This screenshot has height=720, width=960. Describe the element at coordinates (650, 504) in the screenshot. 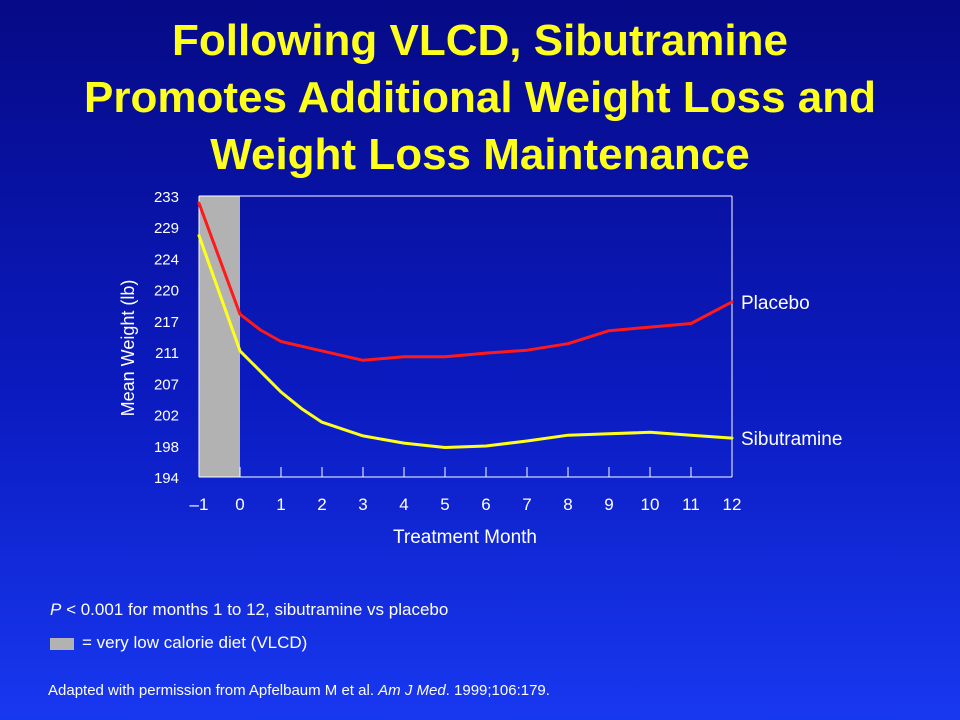

I see `x-tick-label: 10` at that location.